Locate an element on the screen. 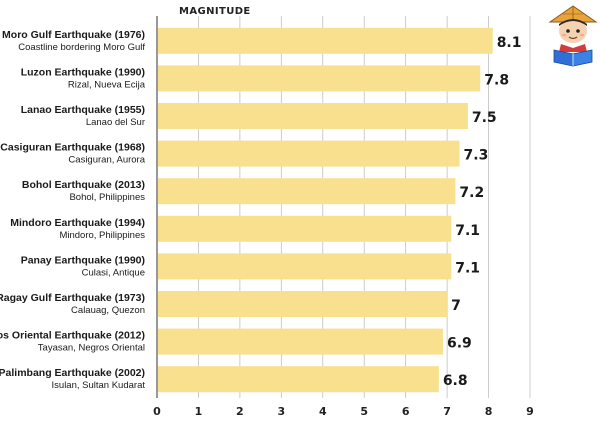 The width and height of the screenshot is (600, 433). category-label-4: Casiguran Earthquake (1968) is located at coordinates (72, 148).